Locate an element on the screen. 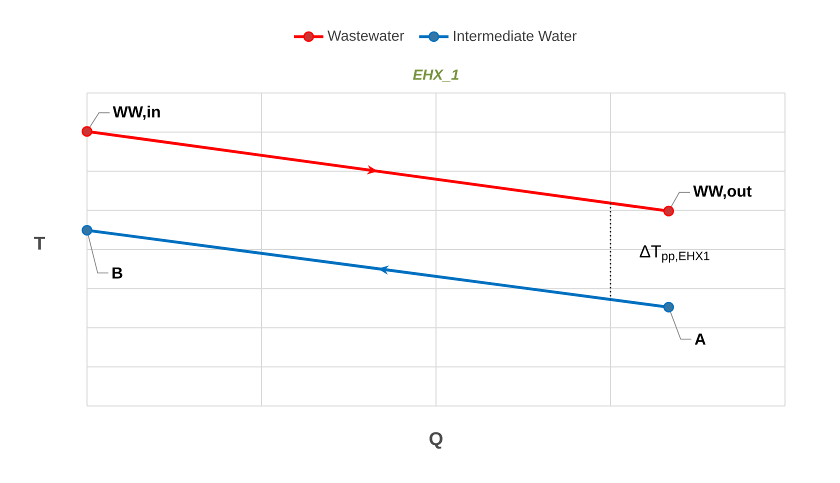 The width and height of the screenshot is (840, 483). y-axis-title: T is located at coordinates (40, 243).